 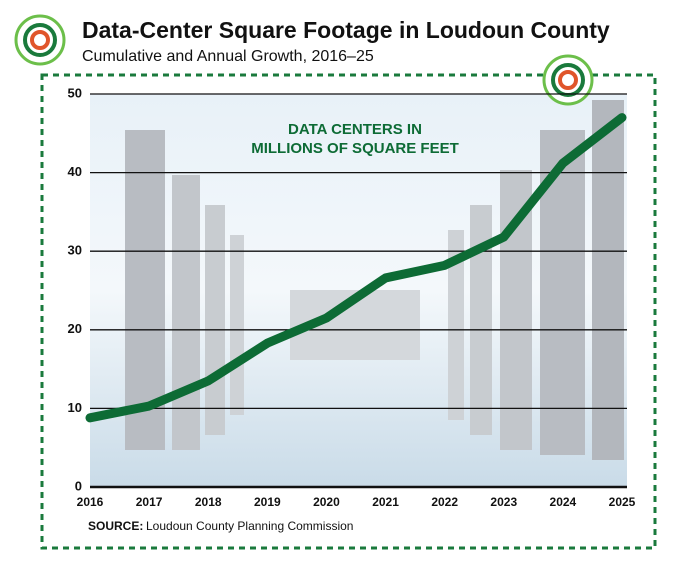 I want to click on x-tick-label: 2024, so click(x=563, y=502).